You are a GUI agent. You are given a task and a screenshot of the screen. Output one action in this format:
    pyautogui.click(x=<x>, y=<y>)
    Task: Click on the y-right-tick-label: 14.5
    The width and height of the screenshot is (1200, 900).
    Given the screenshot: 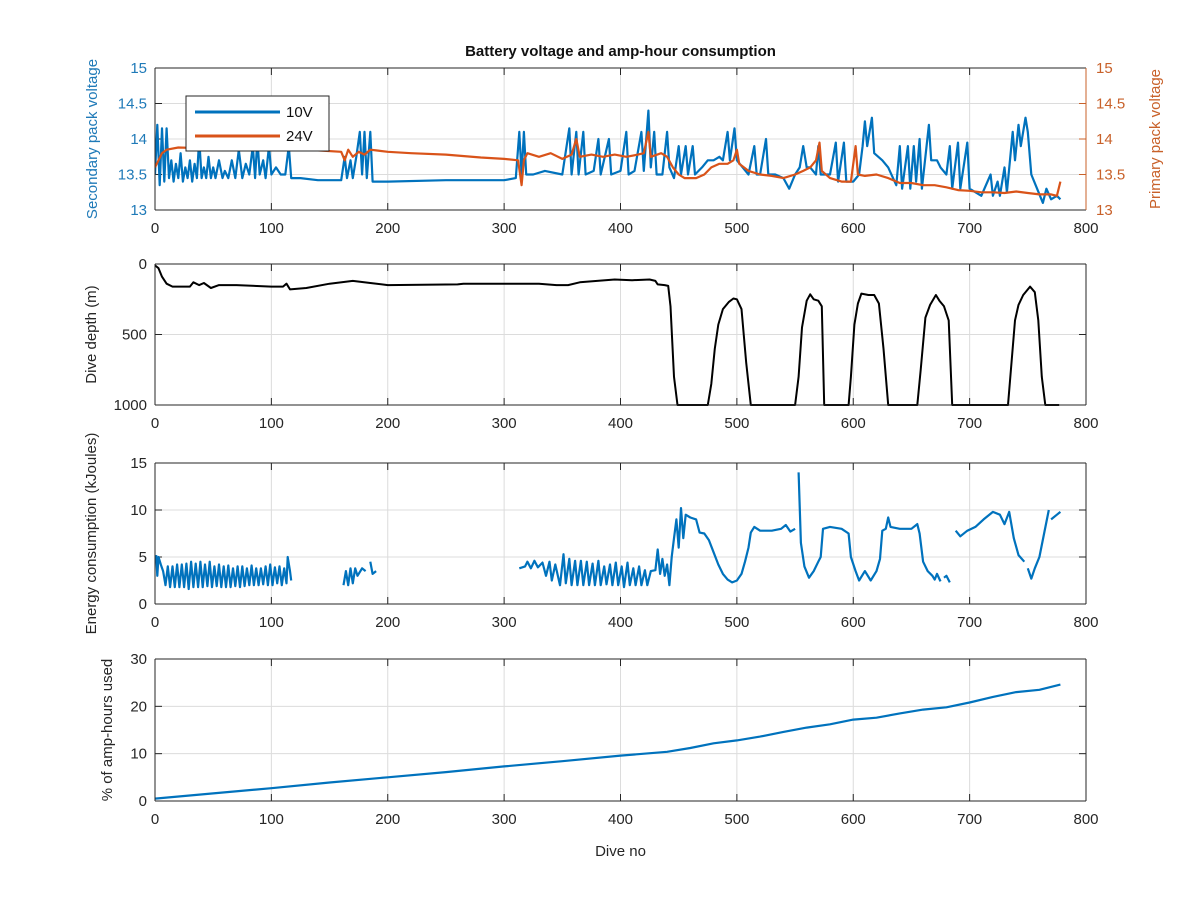 What is the action you would take?
    pyautogui.click(x=1110, y=104)
    